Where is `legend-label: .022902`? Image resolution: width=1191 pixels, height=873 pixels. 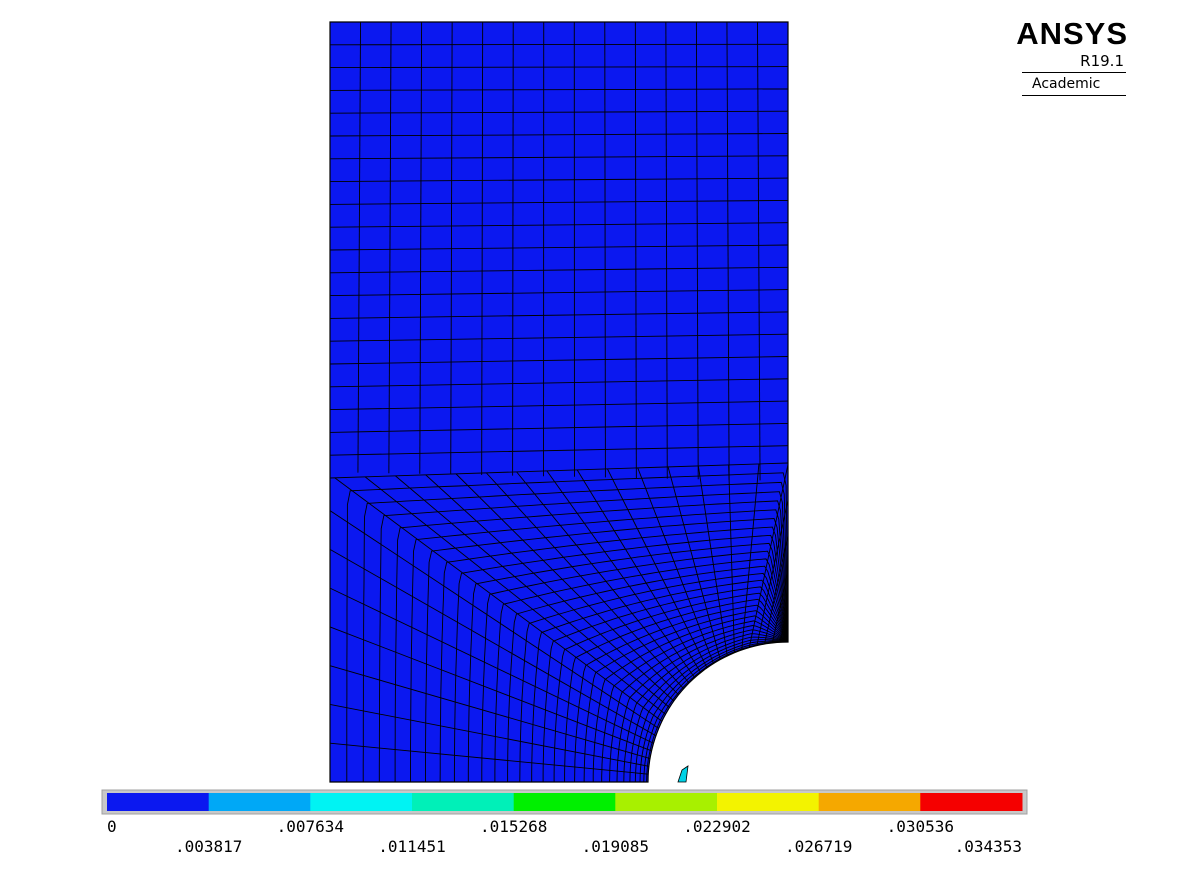
legend-label: .022902 is located at coordinates (716, 826).